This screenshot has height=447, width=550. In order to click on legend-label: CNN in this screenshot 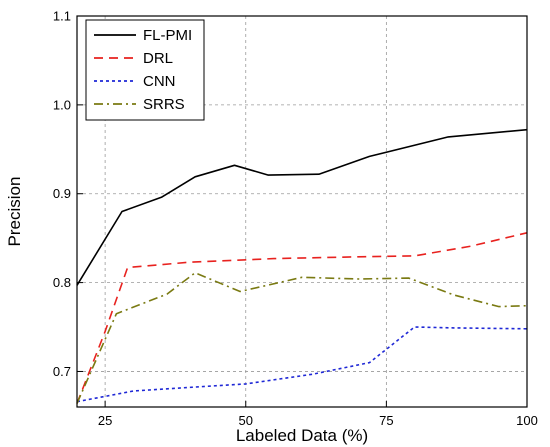, I will do `click(159, 81)`.